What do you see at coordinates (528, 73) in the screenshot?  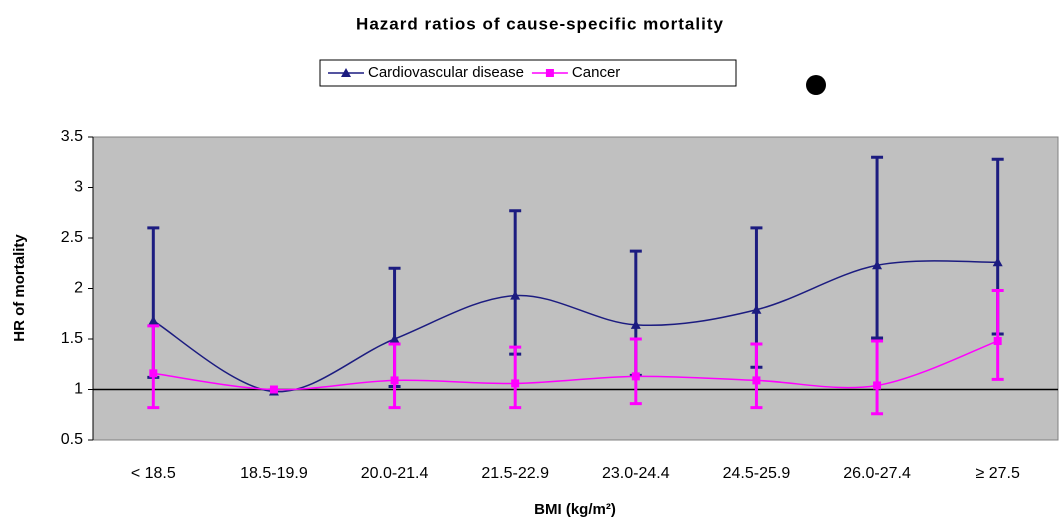 I see `legend-box` at bounding box center [528, 73].